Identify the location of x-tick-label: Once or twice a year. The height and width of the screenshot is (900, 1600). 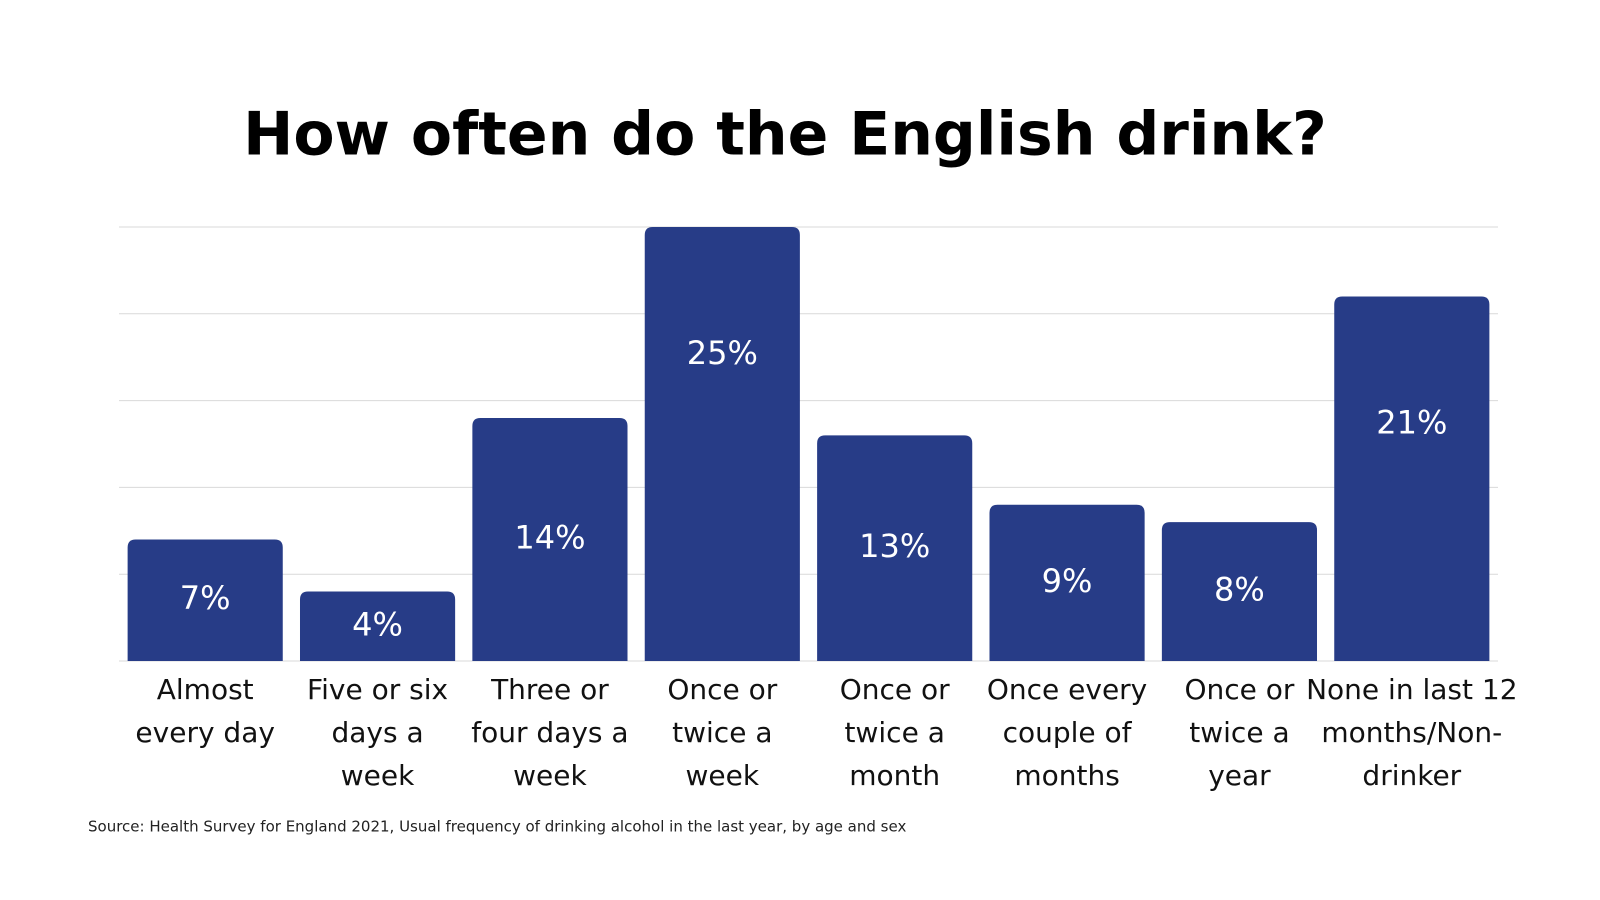
(1239, 732).